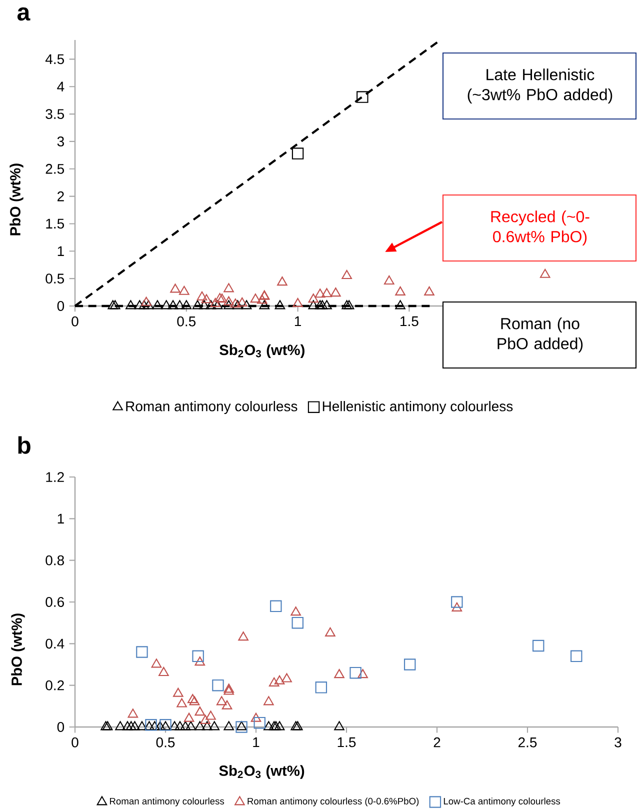 This screenshot has width=638, height=811. I want to click on legend-label: Low-Ca antimony colourless, so click(502, 802).